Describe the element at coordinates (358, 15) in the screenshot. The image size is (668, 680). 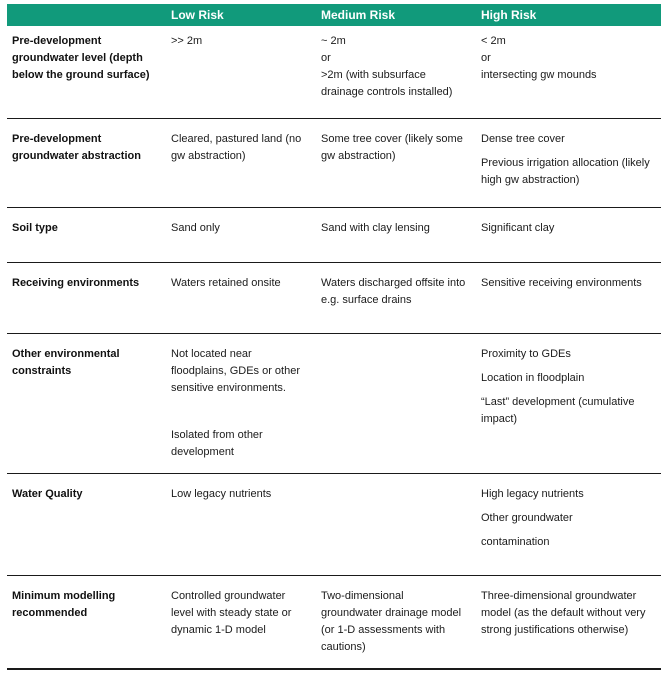
I see `header-medium-risk: Medium Risk` at that location.